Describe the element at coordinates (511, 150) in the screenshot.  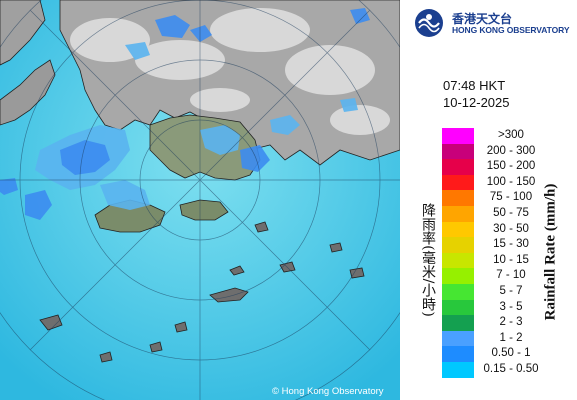
I see `legend-label: 200 - 300` at that location.